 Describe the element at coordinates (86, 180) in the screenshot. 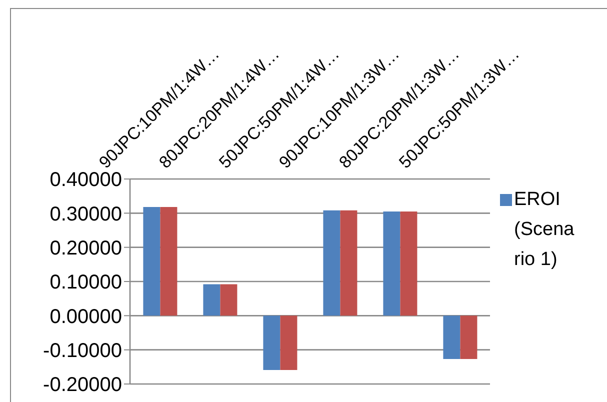

I see `y-tick-label: 0.40000` at that location.